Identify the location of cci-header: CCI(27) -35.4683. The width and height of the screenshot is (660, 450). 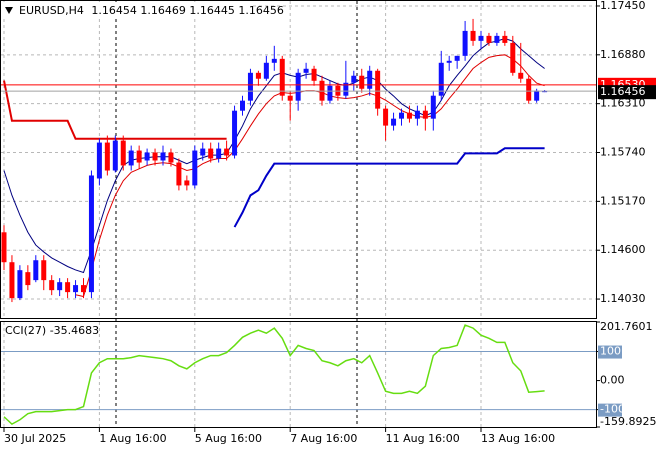
(52, 330).